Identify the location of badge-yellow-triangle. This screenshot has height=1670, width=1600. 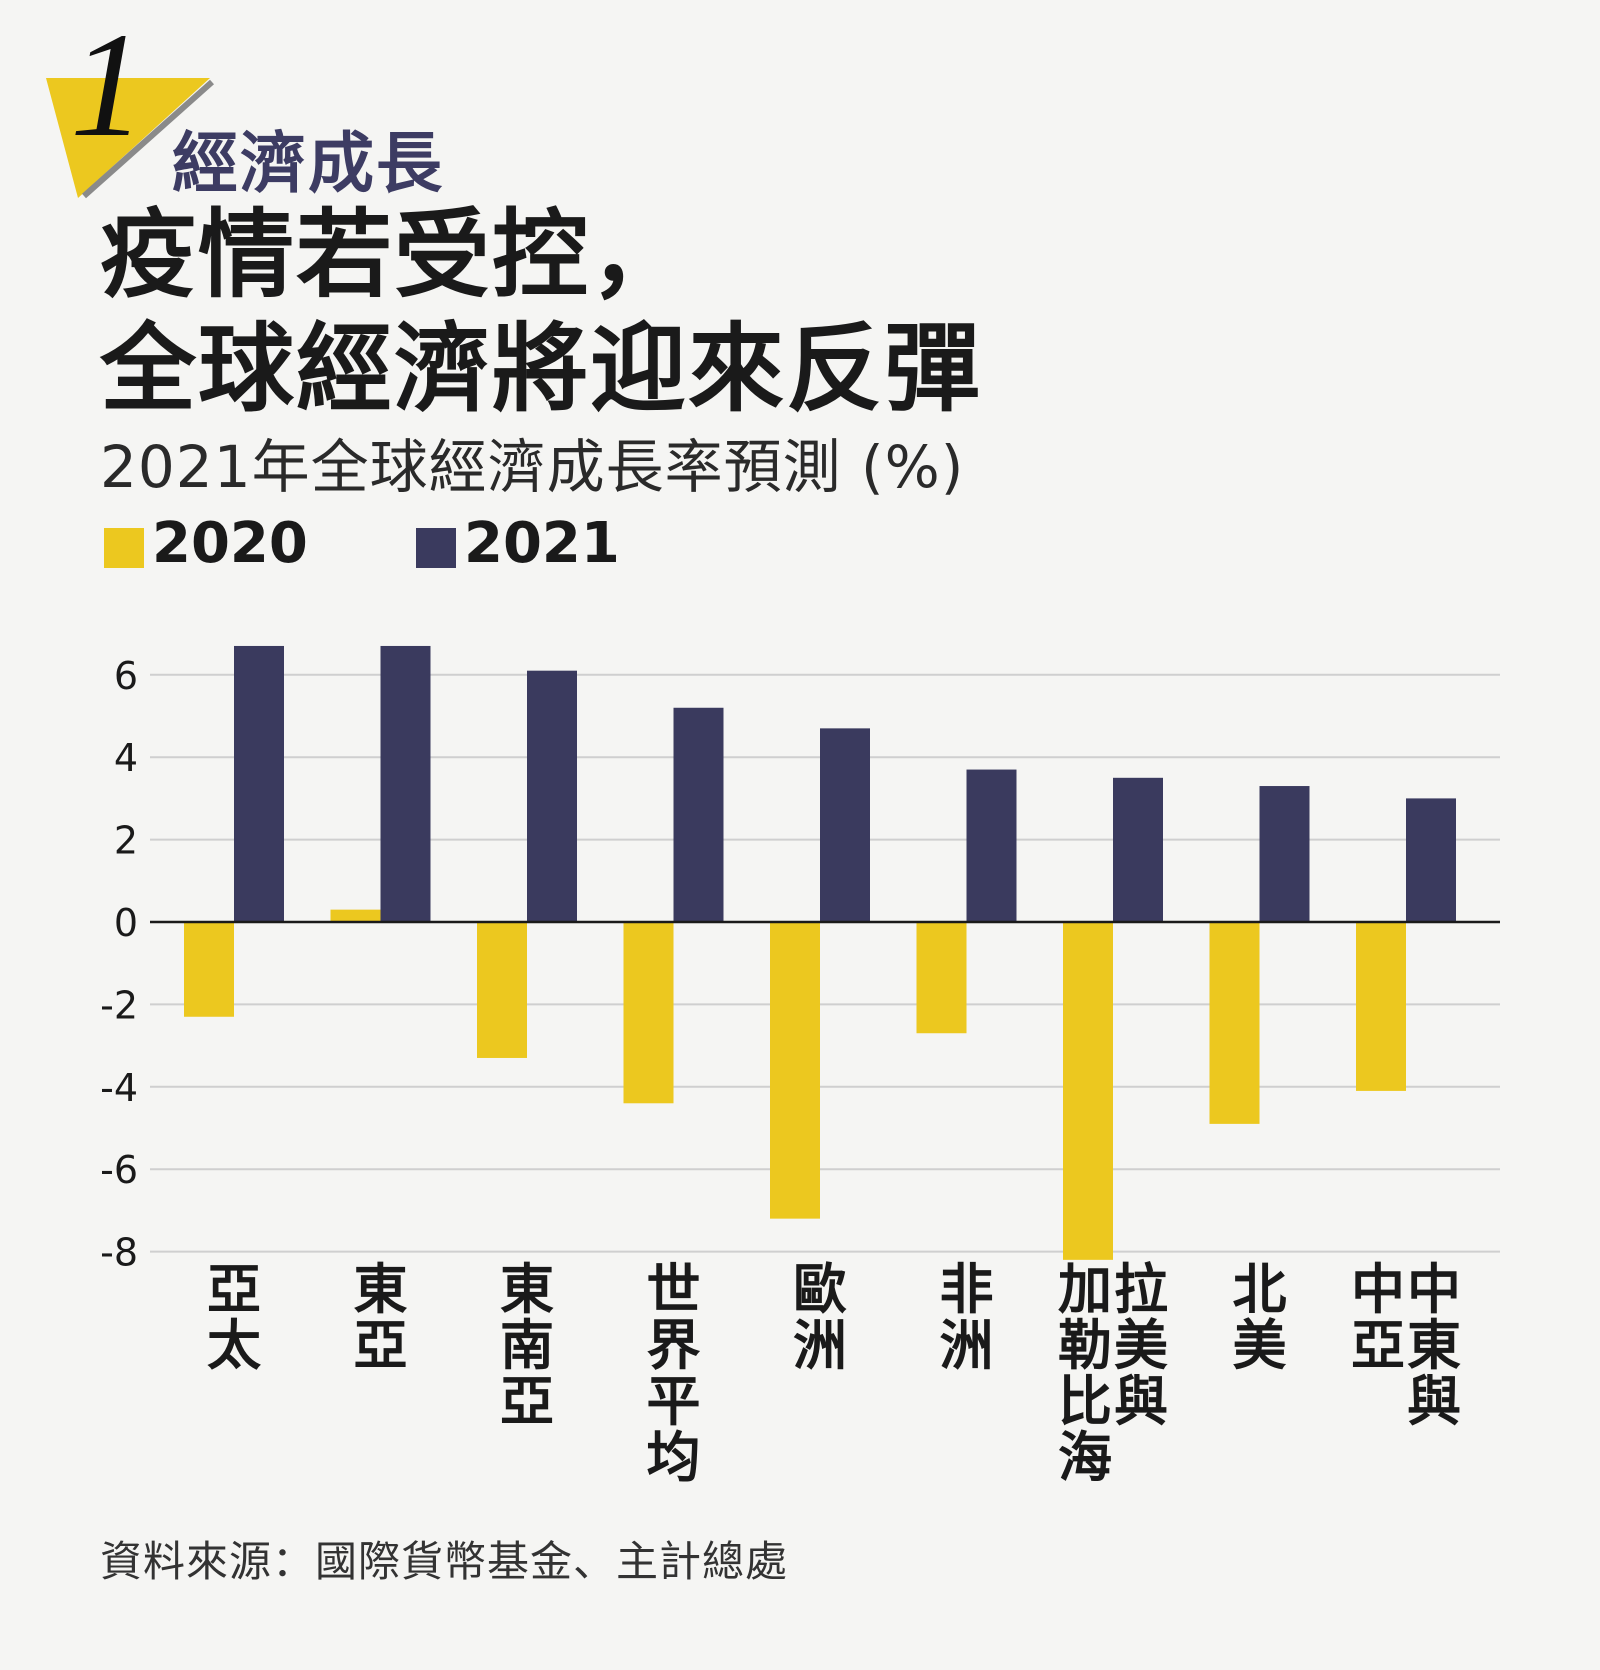
(128, 138).